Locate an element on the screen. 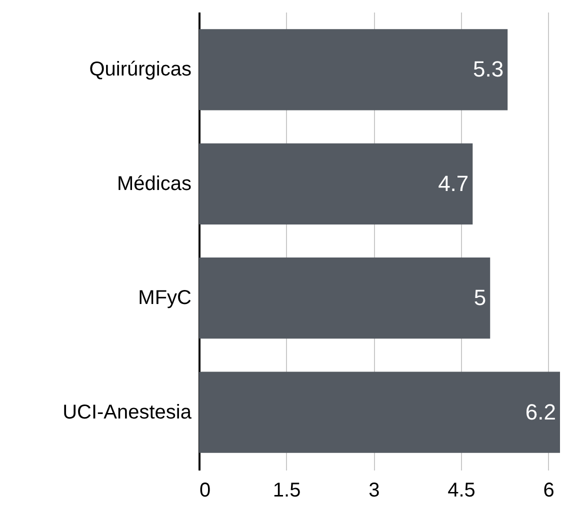 This screenshot has height=513, width=564. data-label: 4.7 is located at coordinates (453, 183).